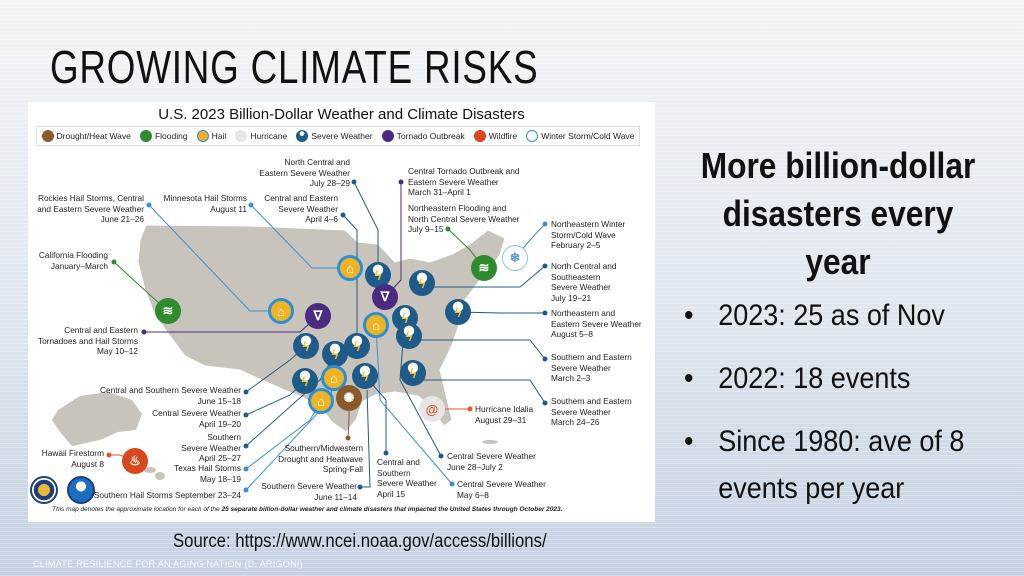  Describe the element at coordinates (591, 401) in the screenshot. I see `label-line: Southern and Eastern` at that location.